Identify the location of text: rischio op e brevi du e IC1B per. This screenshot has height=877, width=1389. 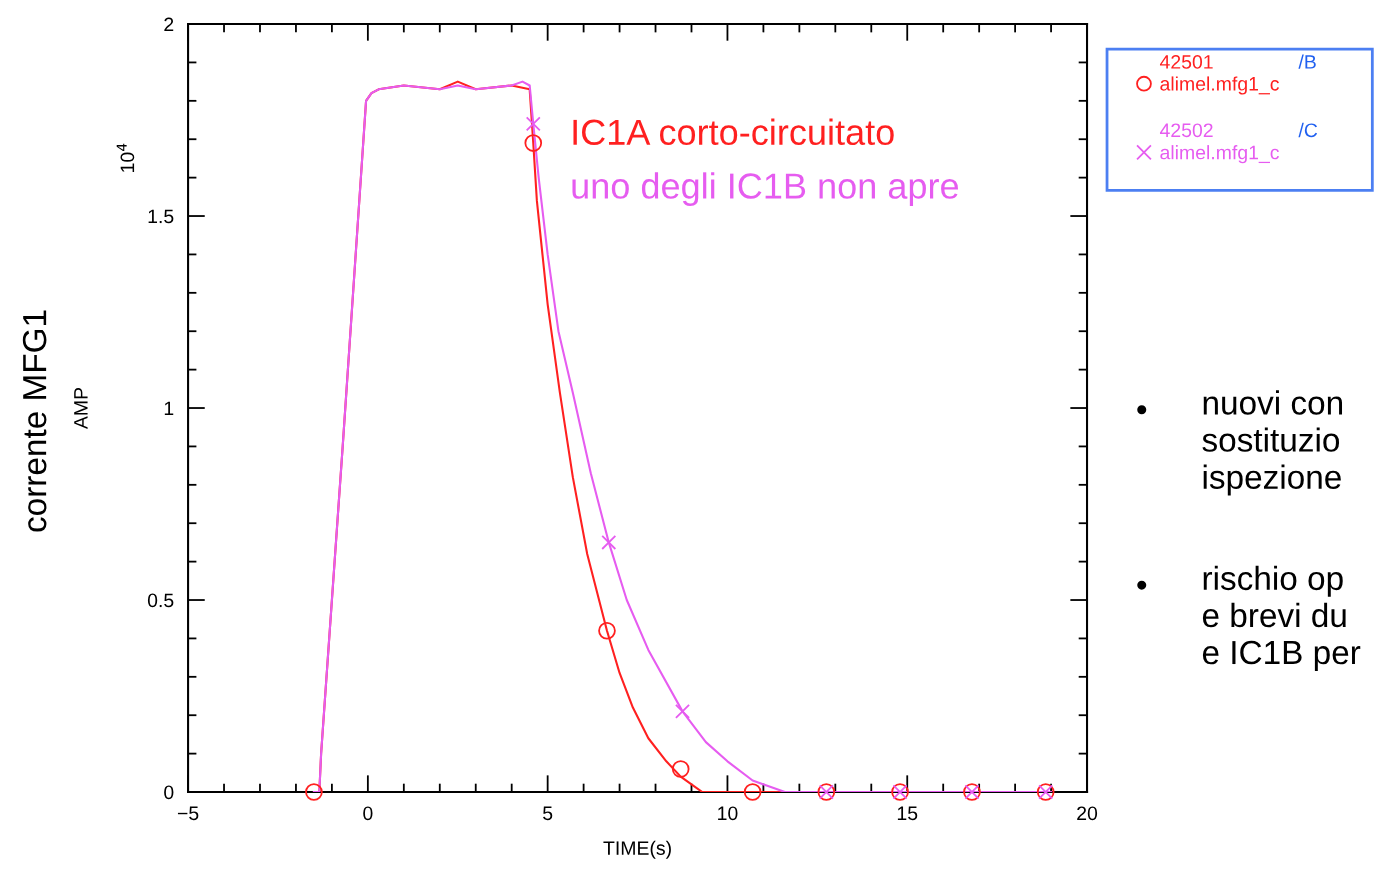
(1281, 618).